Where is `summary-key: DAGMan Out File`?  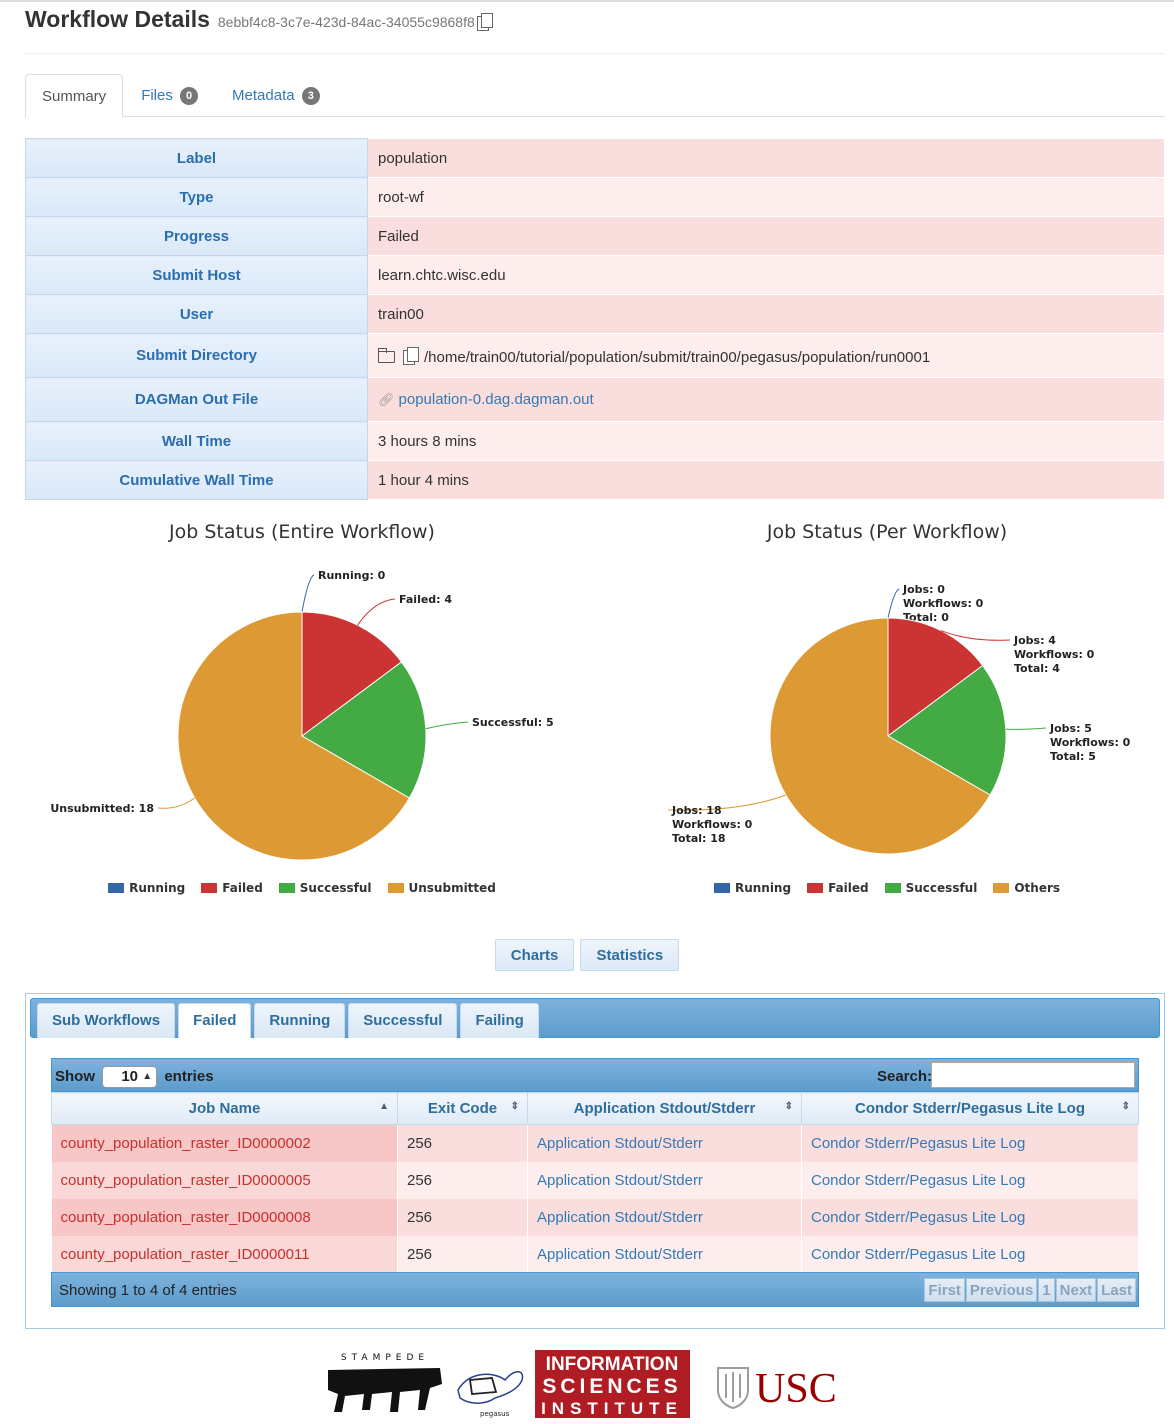 summary-key: DAGMan Out File is located at coordinates (196, 399).